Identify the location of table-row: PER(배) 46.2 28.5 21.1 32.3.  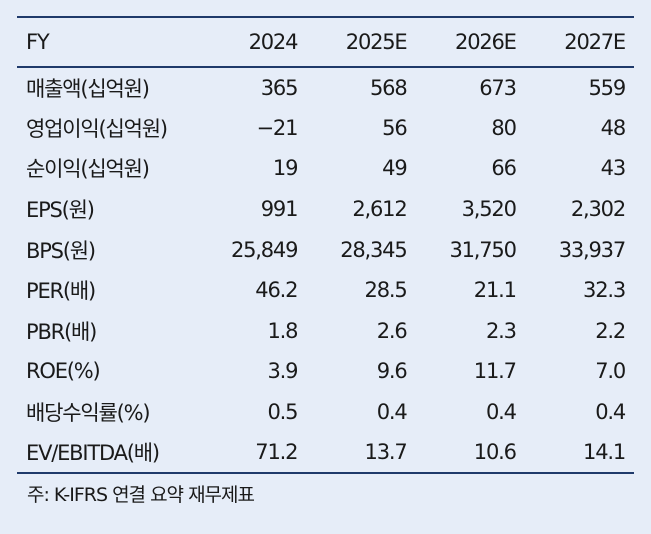
(325, 290).